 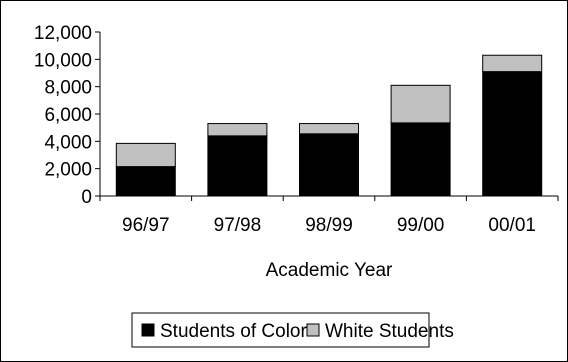 I want to click on y-tick-label: 2,000, so click(x=68, y=170).